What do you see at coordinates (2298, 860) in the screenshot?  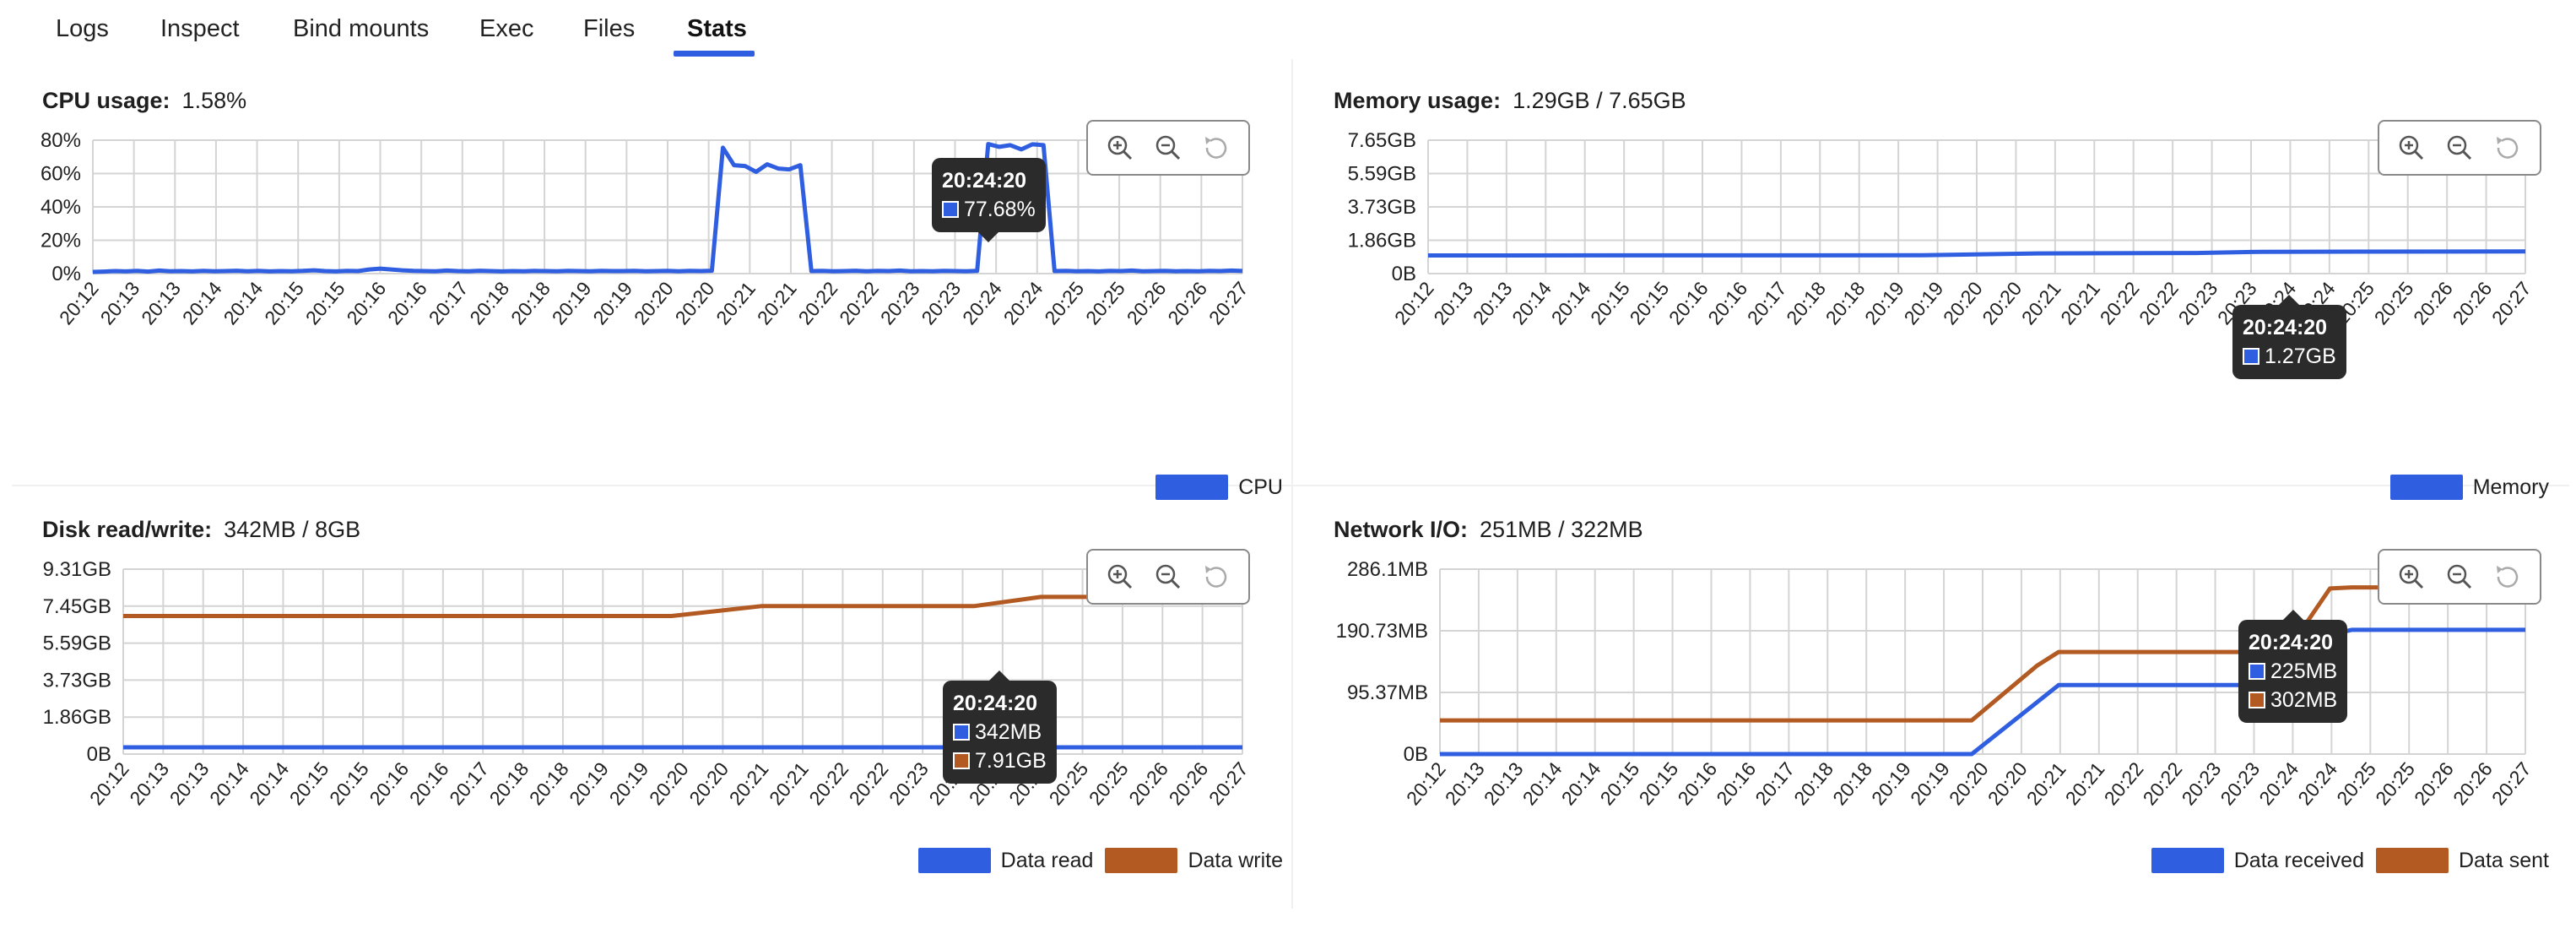 I see `legend-label: Data received` at bounding box center [2298, 860].